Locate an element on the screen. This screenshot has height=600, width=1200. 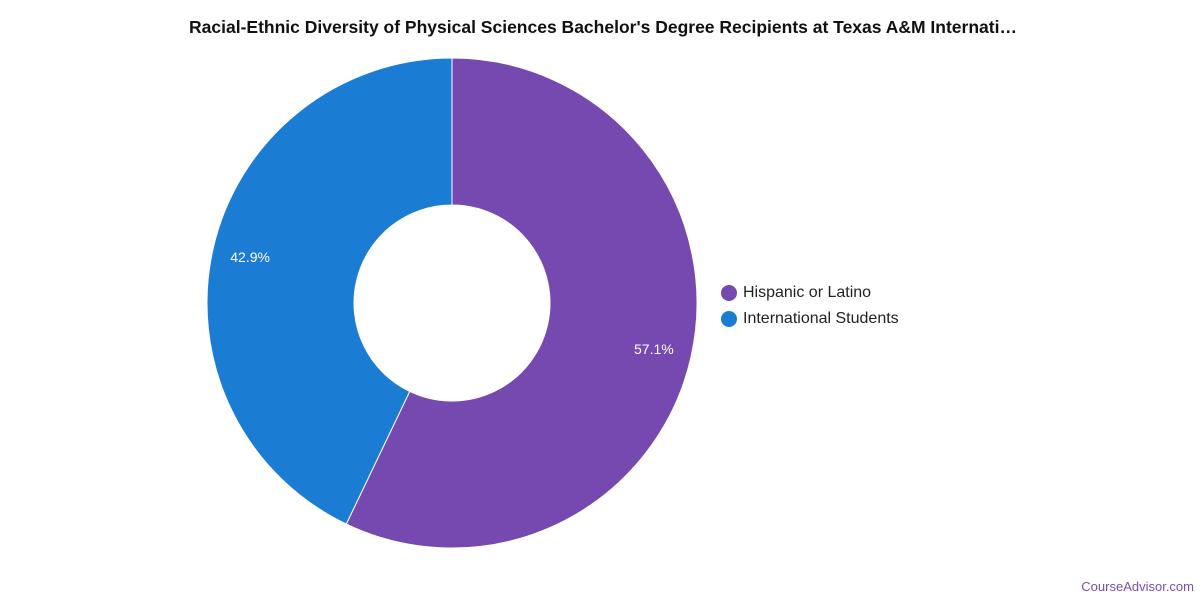
data-label-international-students: 42.9% is located at coordinates (250, 257).